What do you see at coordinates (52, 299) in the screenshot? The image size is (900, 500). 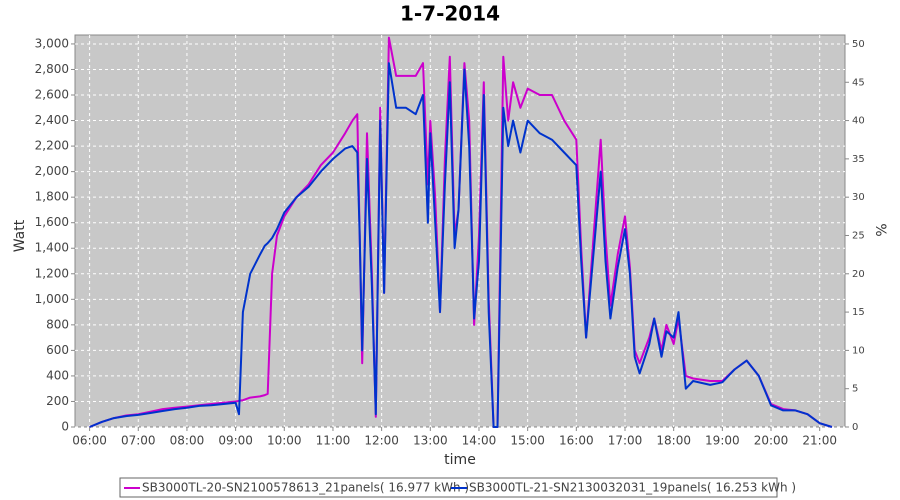 I see `y-tick-label: 1,000` at bounding box center [52, 299].